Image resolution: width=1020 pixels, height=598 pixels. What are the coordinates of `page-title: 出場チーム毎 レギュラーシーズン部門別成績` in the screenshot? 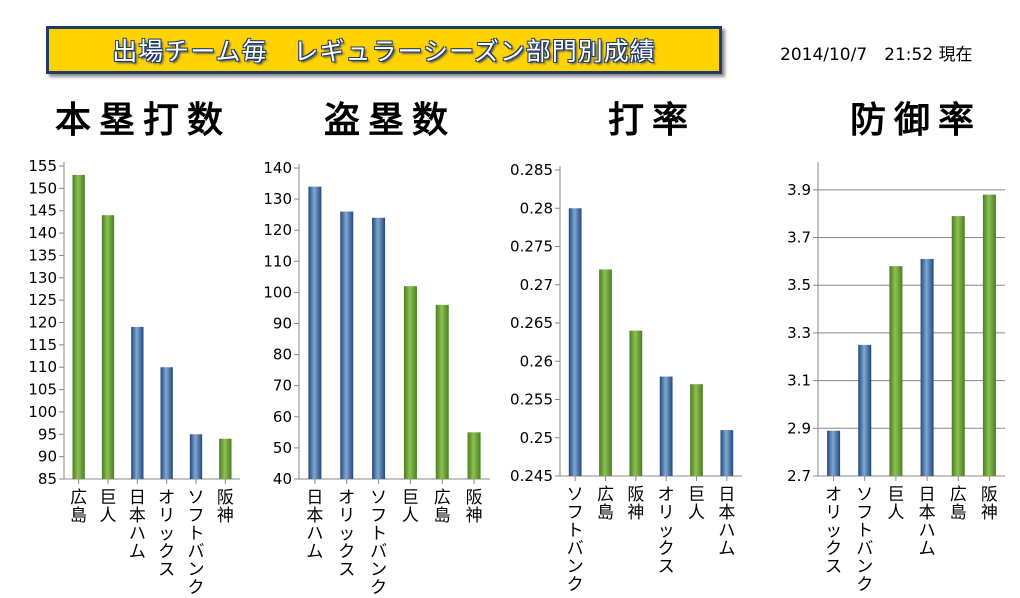 It's located at (384, 51).